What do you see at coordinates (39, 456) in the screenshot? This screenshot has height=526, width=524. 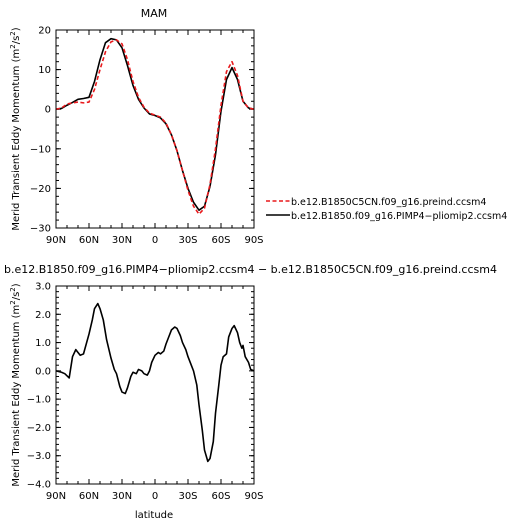 I see `y-tick-label: −3.0` at bounding box center [39, 456].